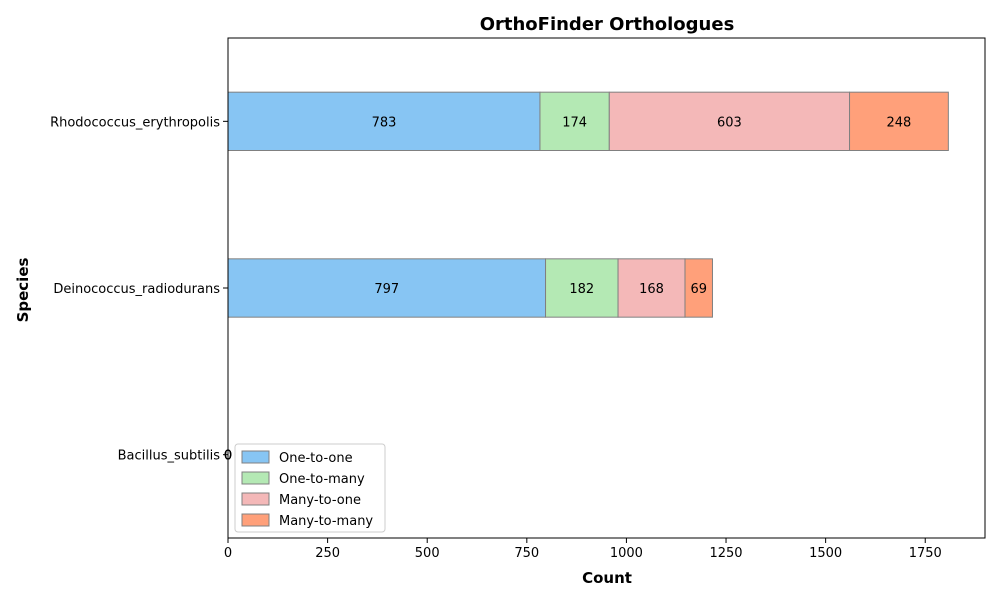 Image resolution: width=1000 pixels, height=604 pixels. I want to click on y-tick-label: Bacillus_subtilis, so click(169, 456).